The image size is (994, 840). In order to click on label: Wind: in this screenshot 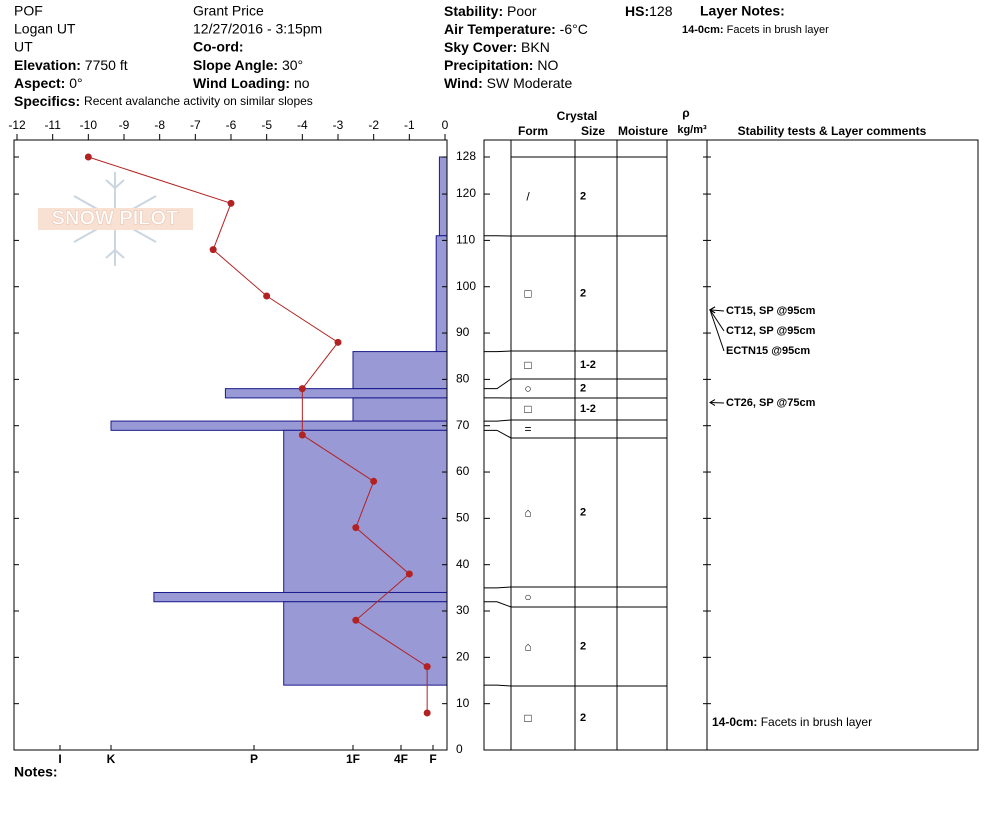, I will do `click(463, 83)`.